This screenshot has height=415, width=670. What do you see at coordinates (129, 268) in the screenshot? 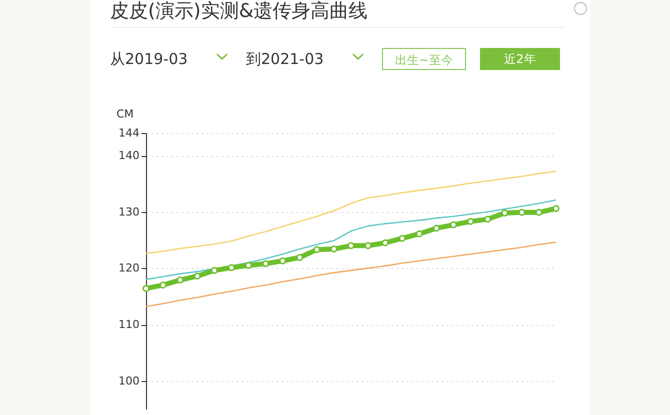
I see `y-tick-label: 120` at bounding box center [129, 268].